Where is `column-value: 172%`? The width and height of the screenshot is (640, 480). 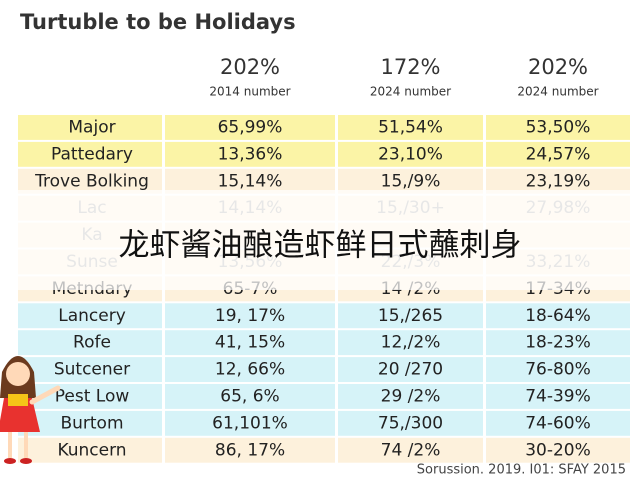 column-value: 172% is located at coordinates (410, 67).